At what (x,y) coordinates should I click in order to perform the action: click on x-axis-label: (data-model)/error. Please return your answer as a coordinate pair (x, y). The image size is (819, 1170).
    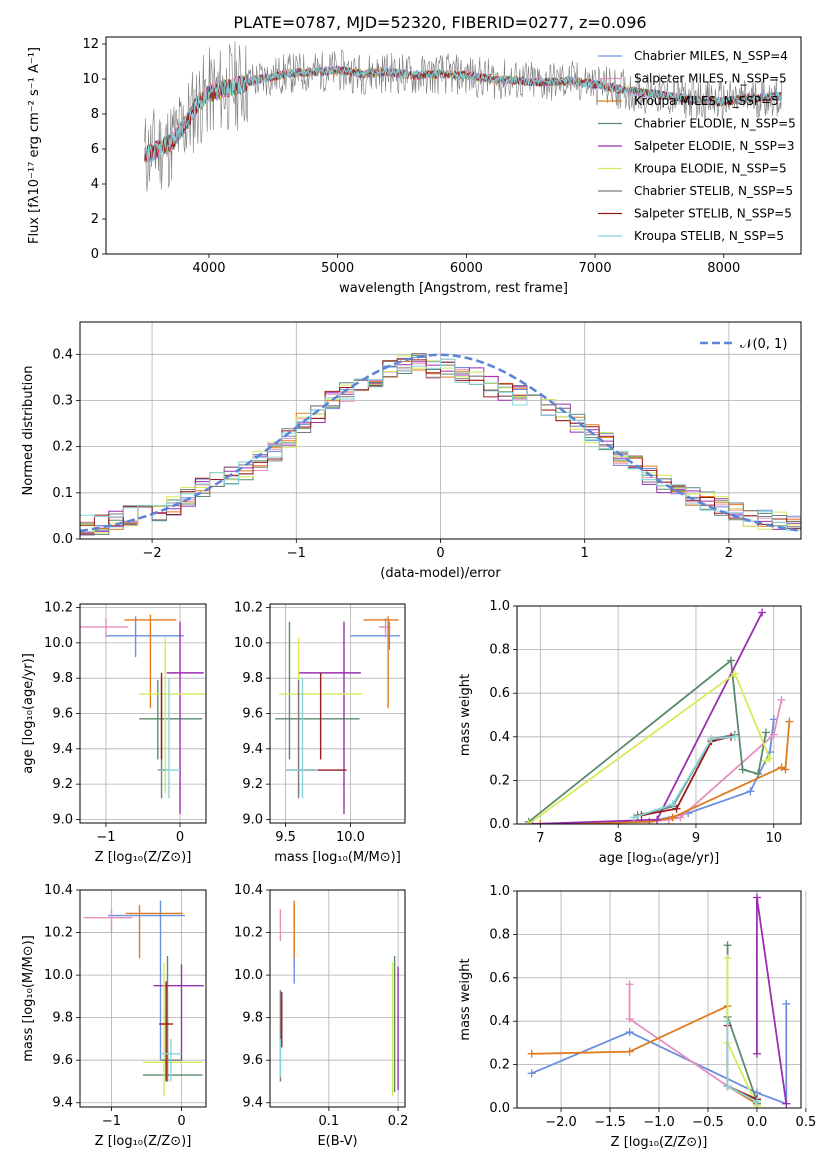
    Looking at the image, I should click on (440, 573).